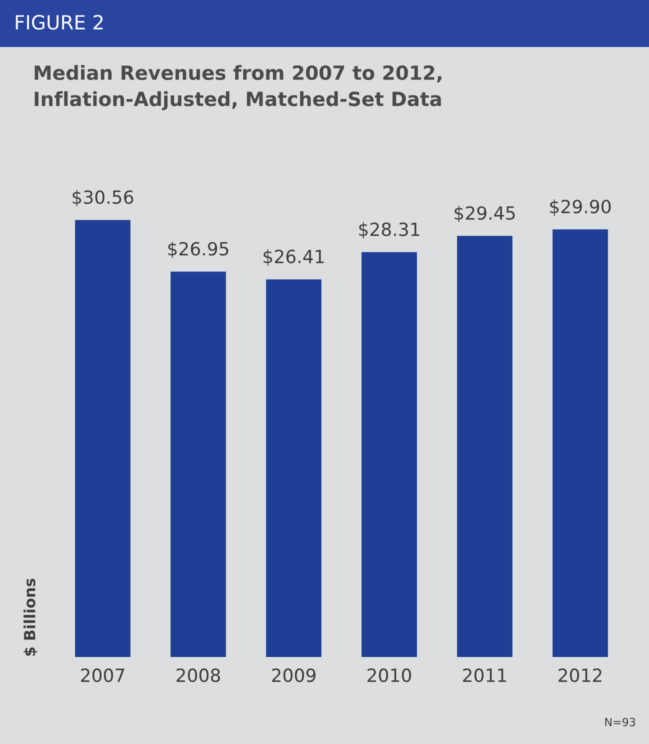 The height and width of the screenshot is (744, 649). What do you see at coordinates (238, 87) in the screenshot?
I see `chart-title: Median Revenues from 2007 to 2012, Inflation-Adjusted, Matched-Set Data` at bounding box center [238, 87].